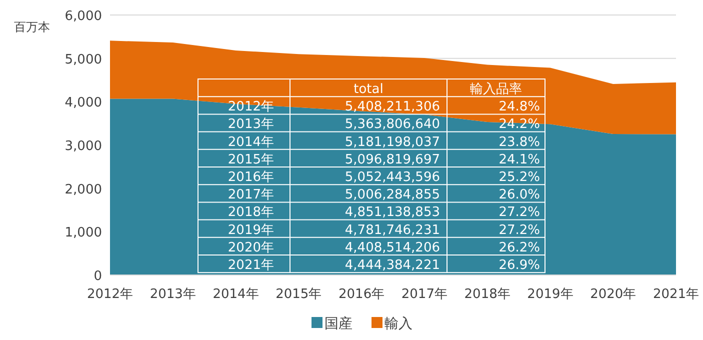 This screenshot has height=340, width=703. What do you see at coordinates (392, 195) in the screenshot?
I see `annotation: 5,006,284,855` at bounding box center [392, 195].